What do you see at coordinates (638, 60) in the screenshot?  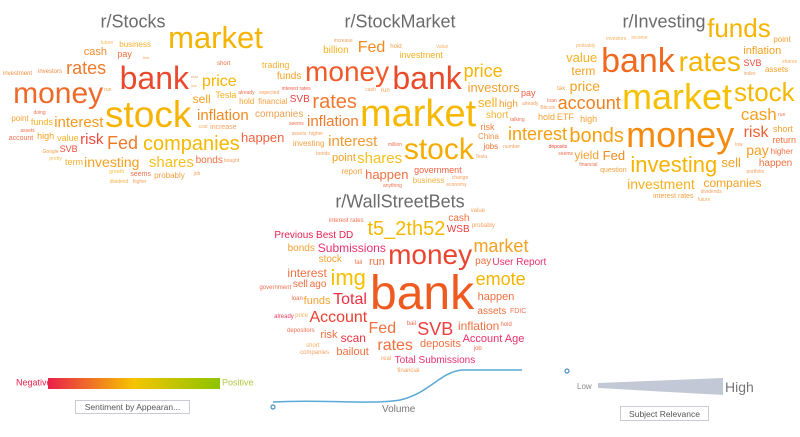 I see `word-bank: bank` at bounding box center [638, 60].